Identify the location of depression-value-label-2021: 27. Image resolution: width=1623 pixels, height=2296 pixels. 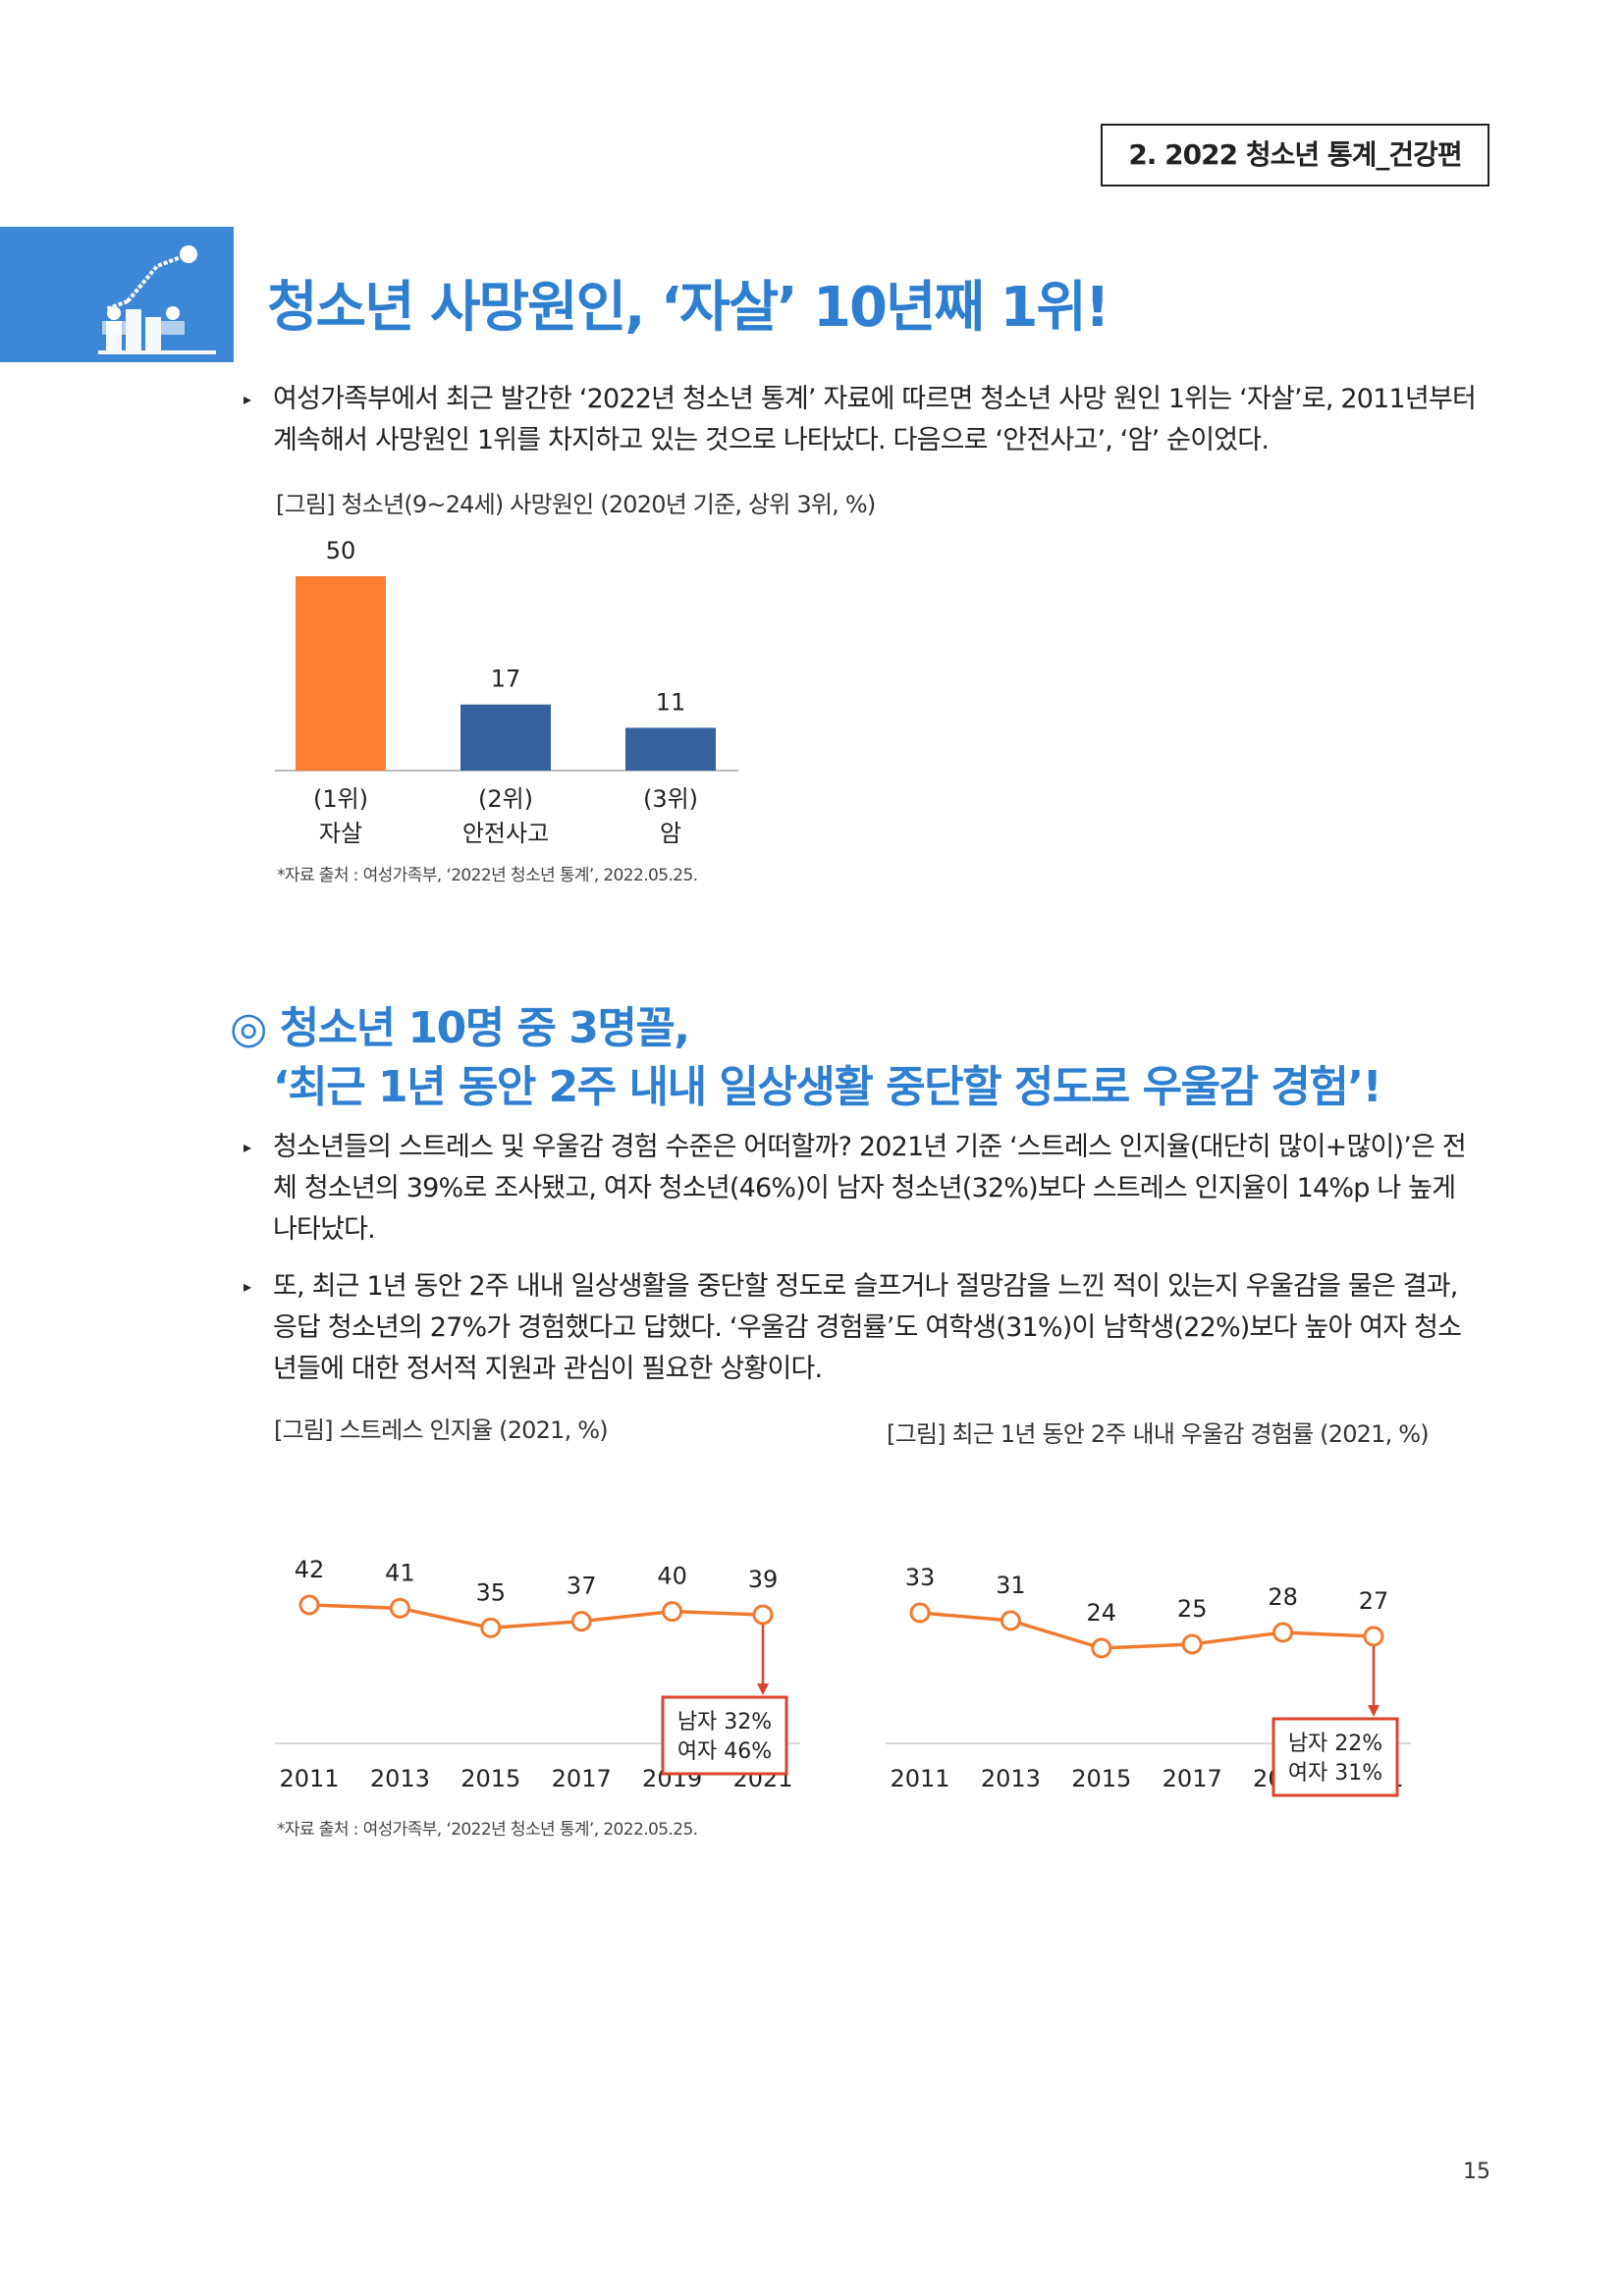
(1374, 1601).